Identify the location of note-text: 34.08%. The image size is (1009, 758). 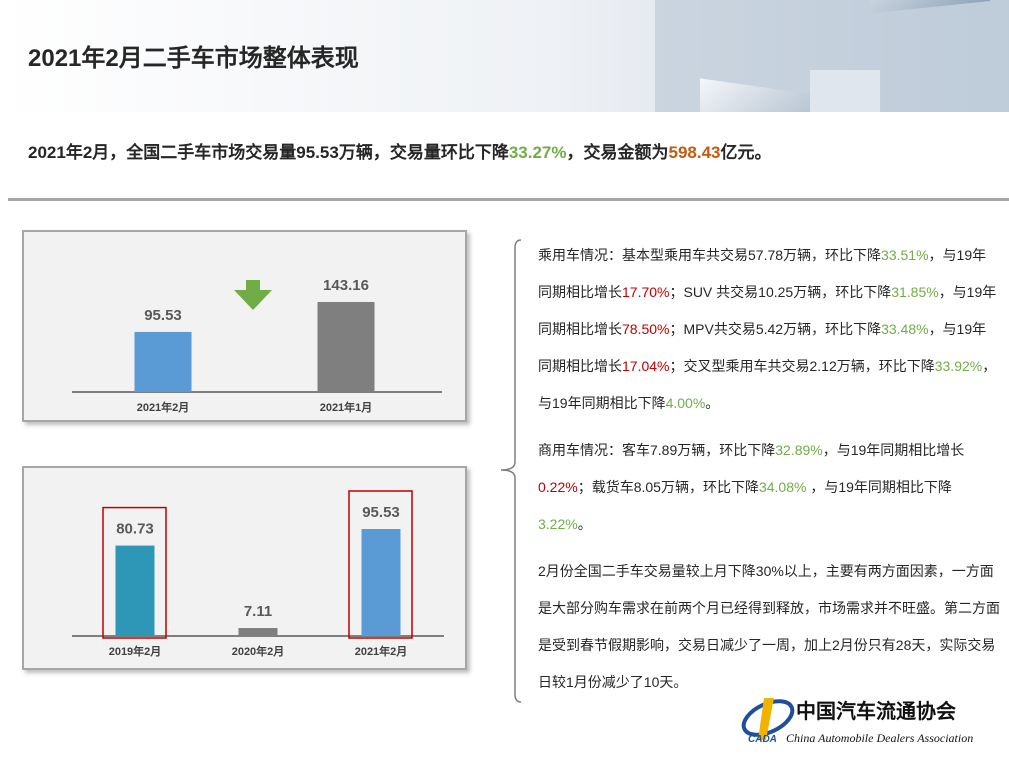
(782, 487).